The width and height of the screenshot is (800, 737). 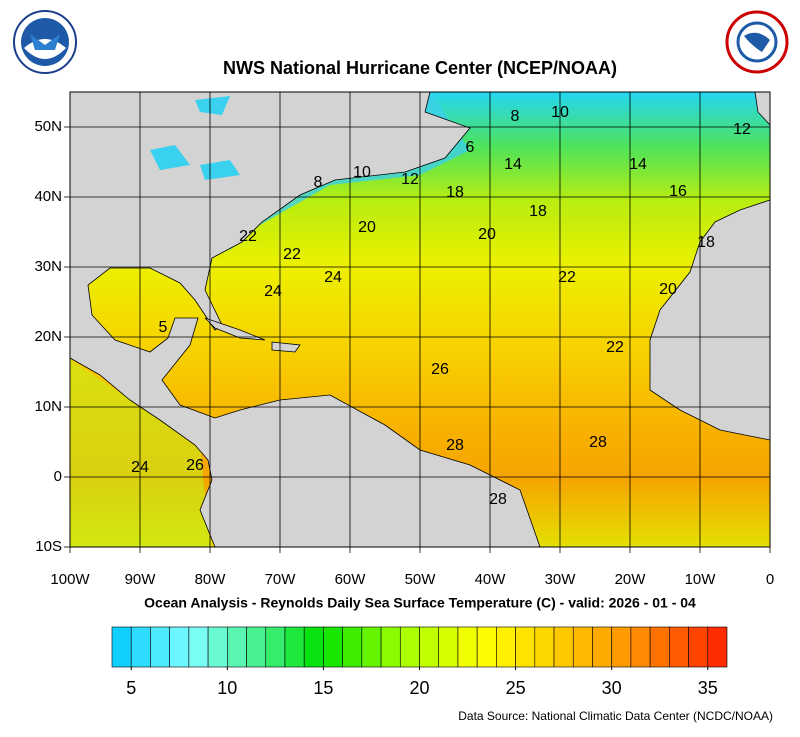 I want to click on x-tick-label: 70W, so click(x=281, y=579).